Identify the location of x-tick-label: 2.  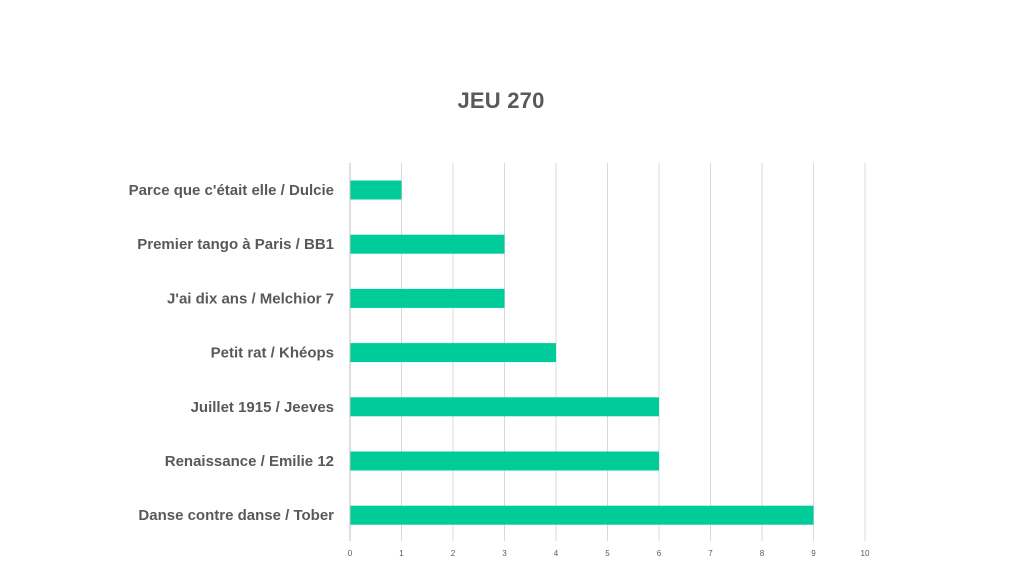
(453, 553).